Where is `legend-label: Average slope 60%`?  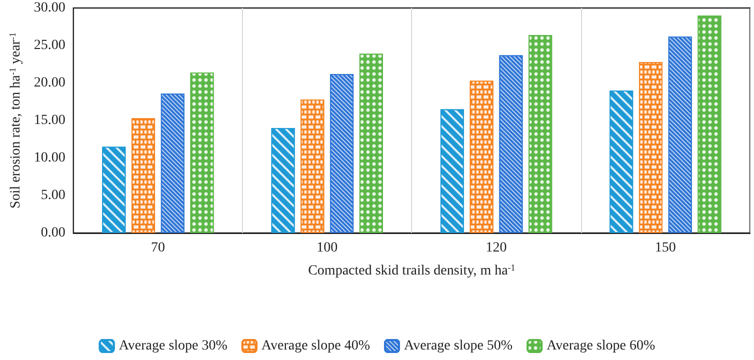
legend-label: Average slope 60% is located at coordinates (601, 346).